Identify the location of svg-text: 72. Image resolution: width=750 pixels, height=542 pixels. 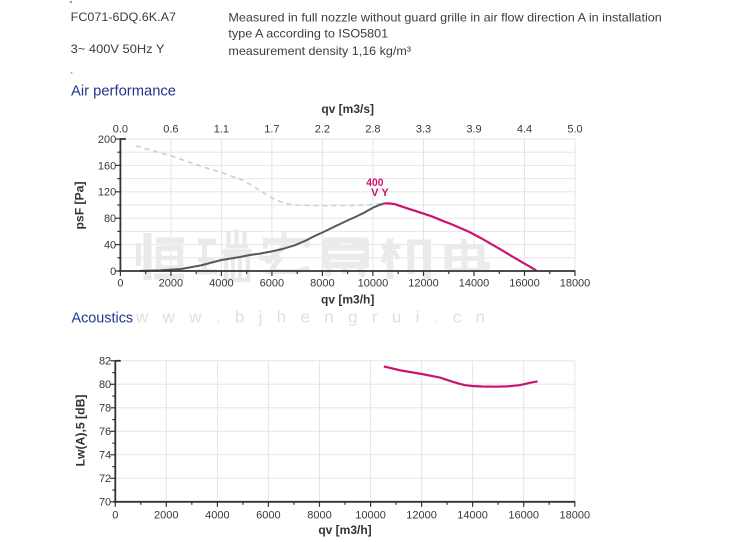
(105, 479).